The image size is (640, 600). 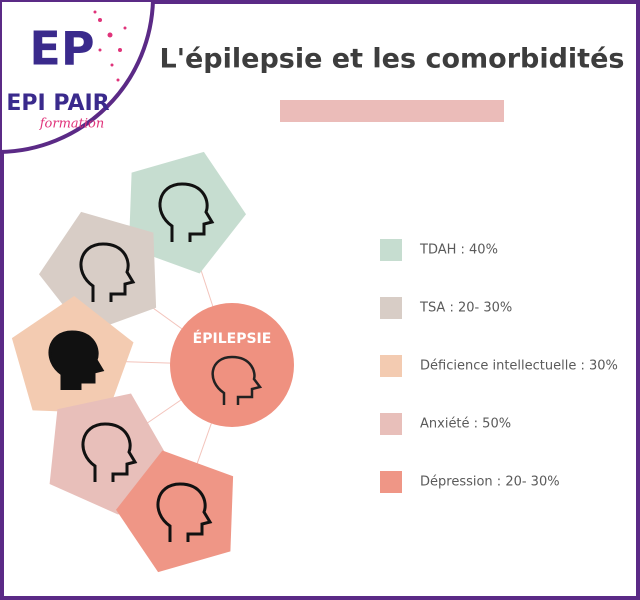 What do you see at coordinates (458, 250) in the screenshot?
I see `legend-label: TDAH : 40%` at bounding box center [458, 250].